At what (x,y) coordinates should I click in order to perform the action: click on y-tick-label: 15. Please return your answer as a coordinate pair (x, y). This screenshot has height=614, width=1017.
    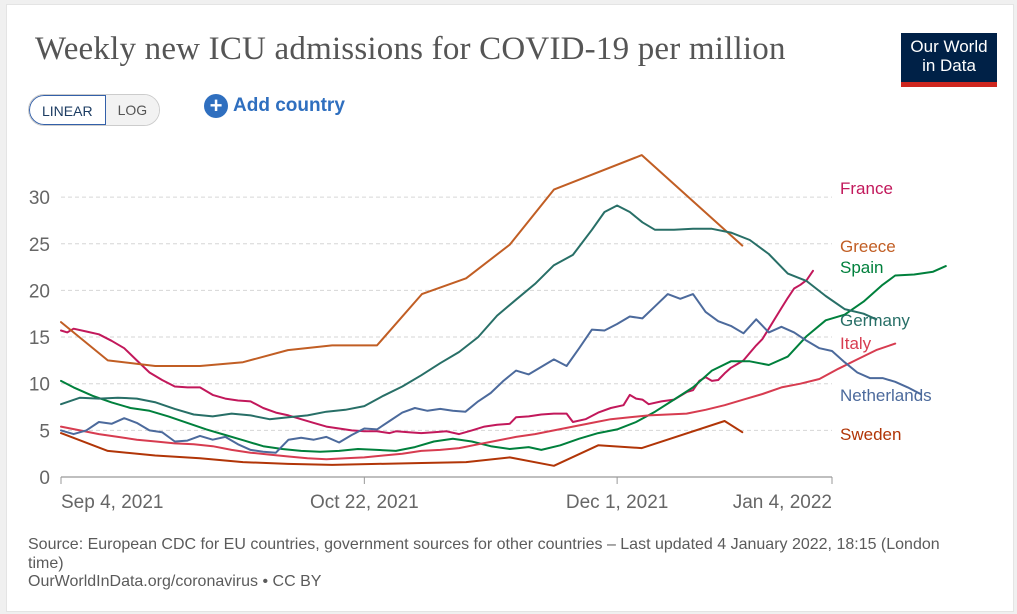
    Looking at the image, I should click on (39, 338).